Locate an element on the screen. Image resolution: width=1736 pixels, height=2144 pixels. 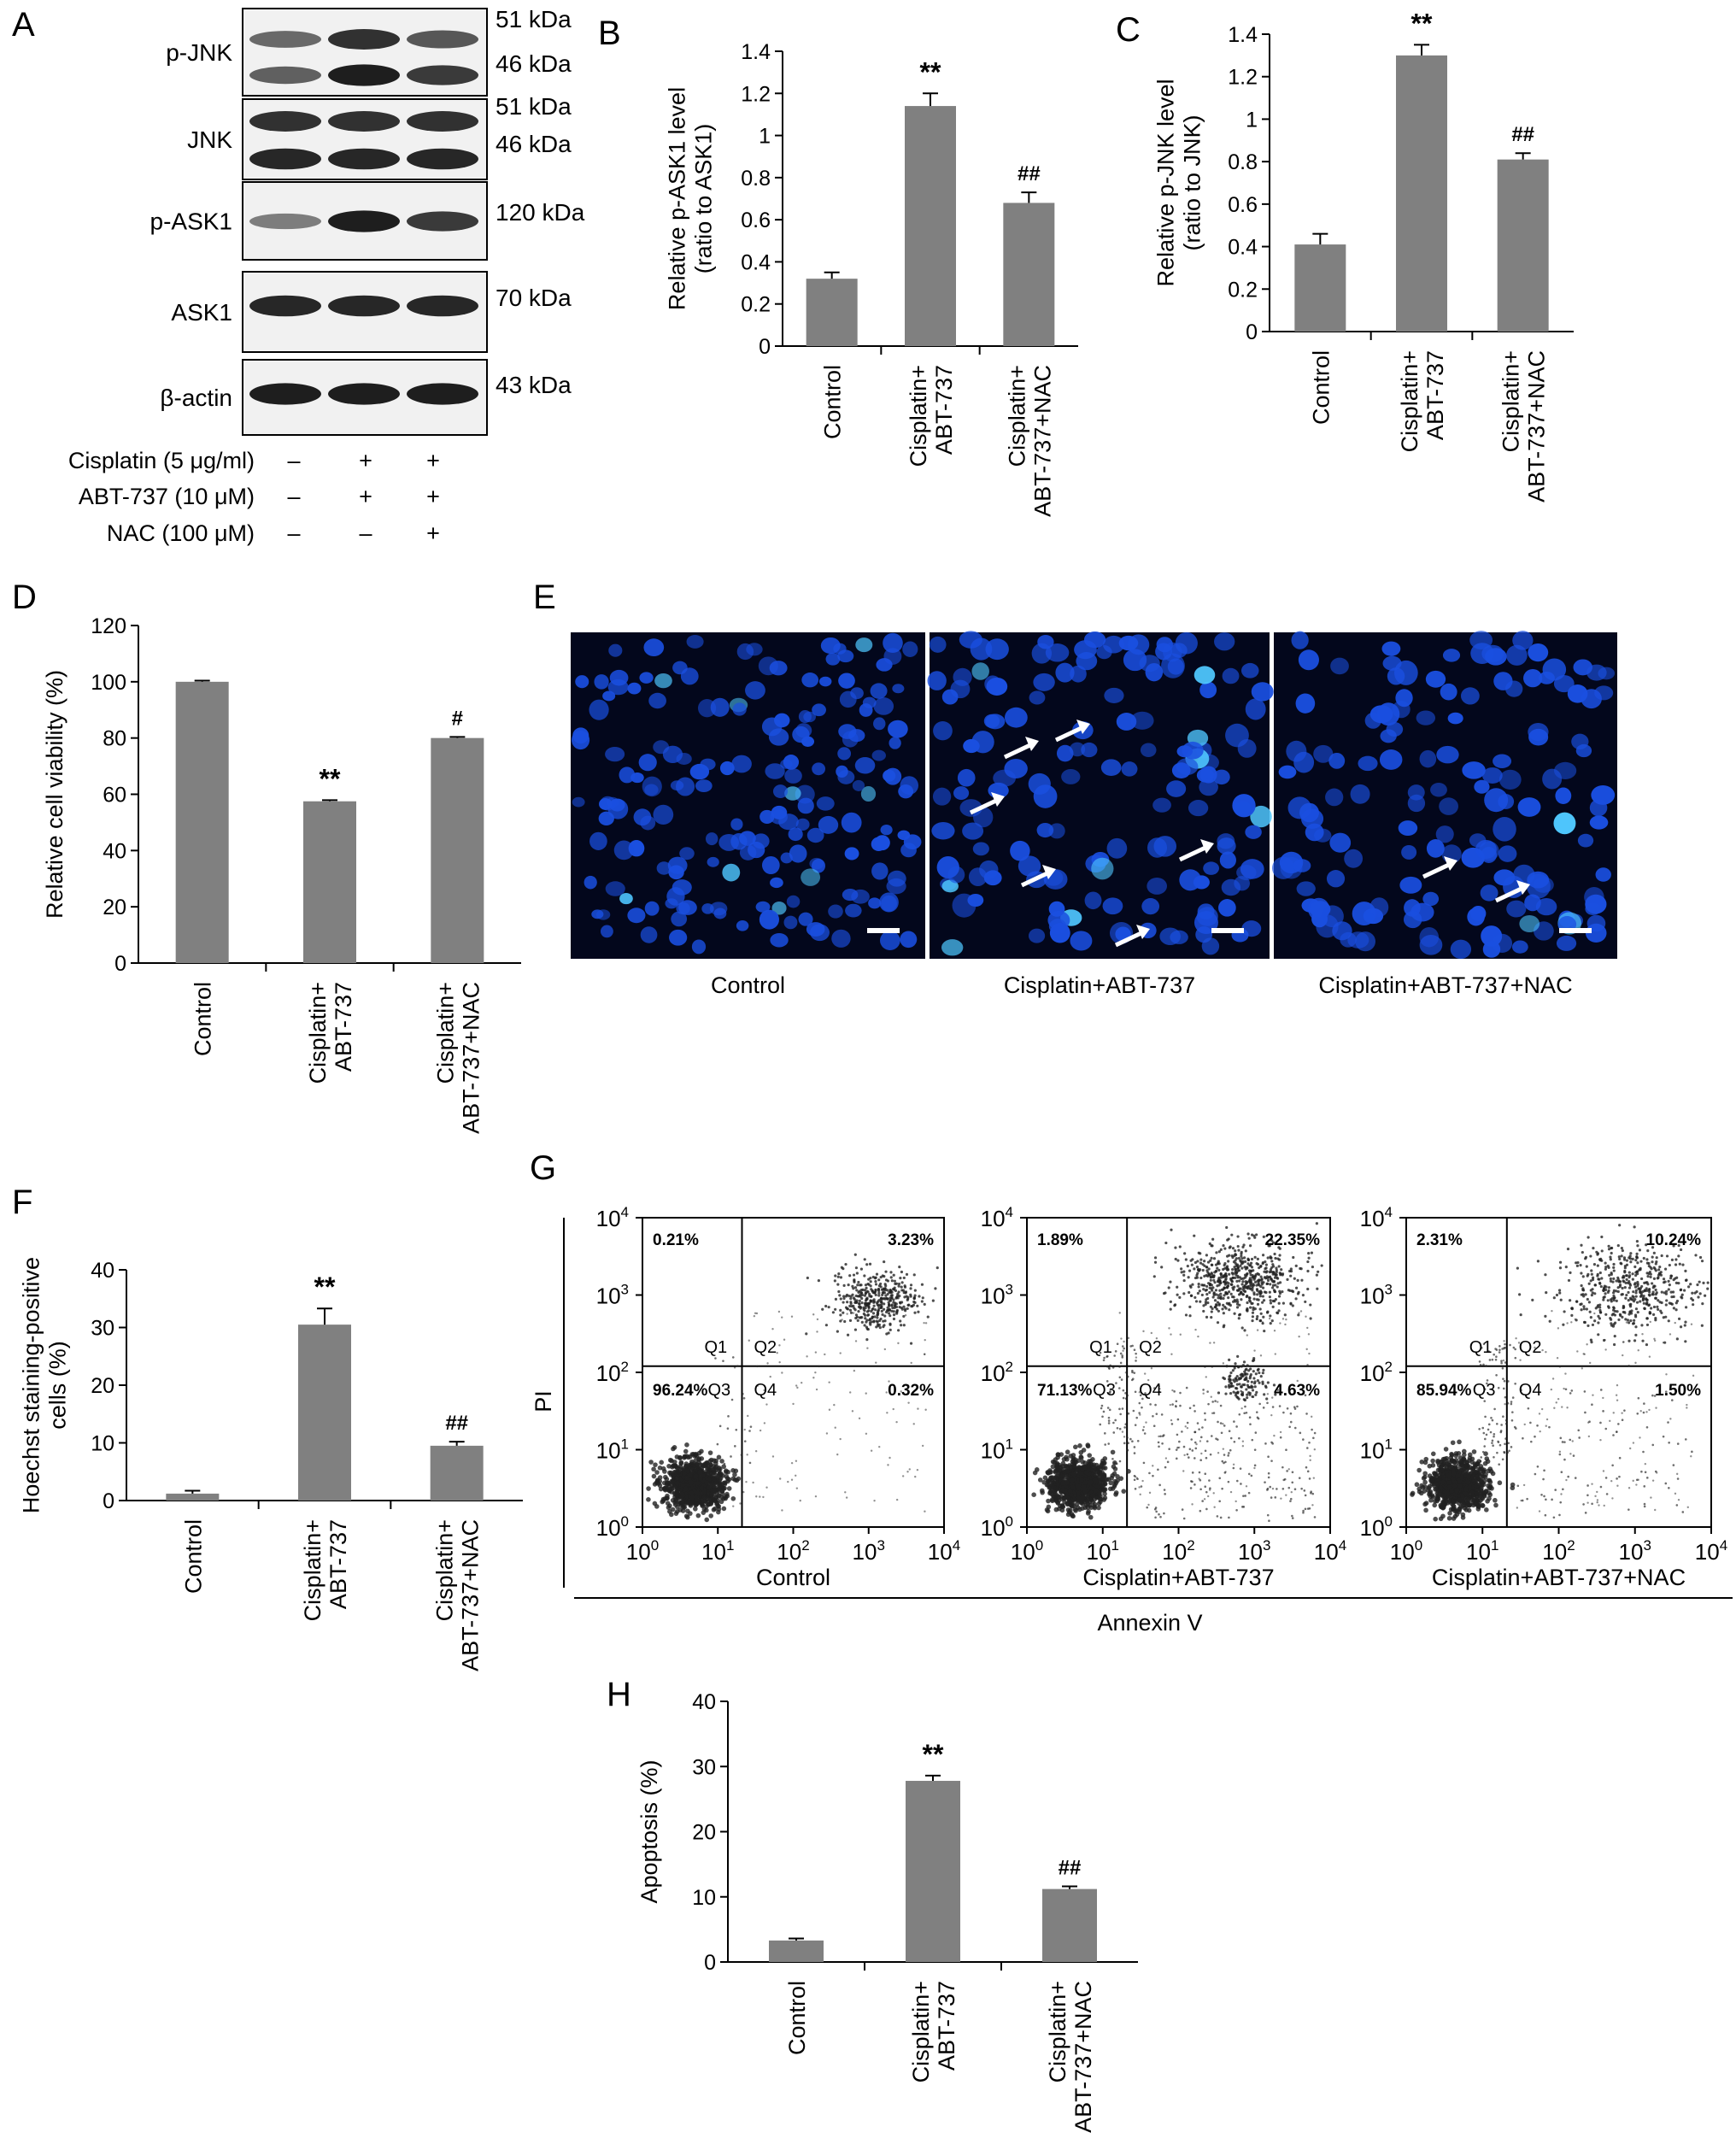
y-tick-label: 120 is located at coordinates (108, 626).